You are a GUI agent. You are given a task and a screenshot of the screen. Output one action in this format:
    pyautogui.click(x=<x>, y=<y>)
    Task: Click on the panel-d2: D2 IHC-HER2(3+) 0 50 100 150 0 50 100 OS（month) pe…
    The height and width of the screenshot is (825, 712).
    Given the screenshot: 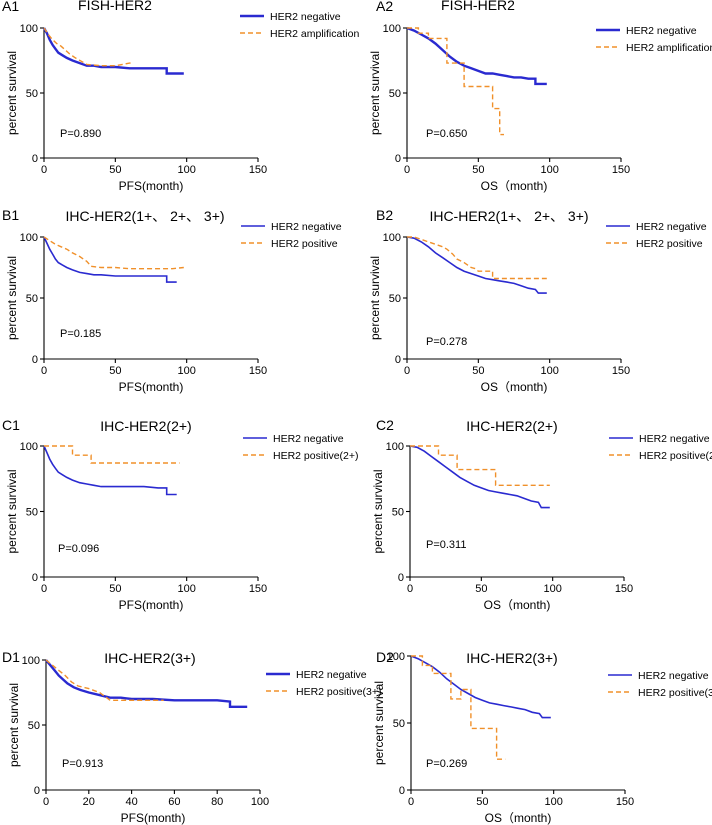 What is the action you would take?
    pyautogui.click(x=542, y=737)
    